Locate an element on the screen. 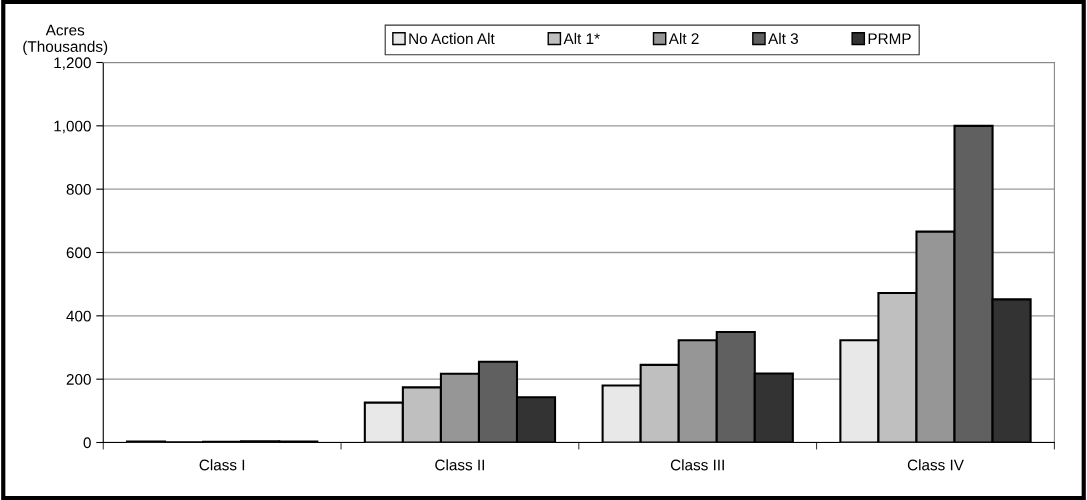 The width and height of the screenshot is (1087, 500). legend-label: Alt 1* is located at coordinates (581, 38).